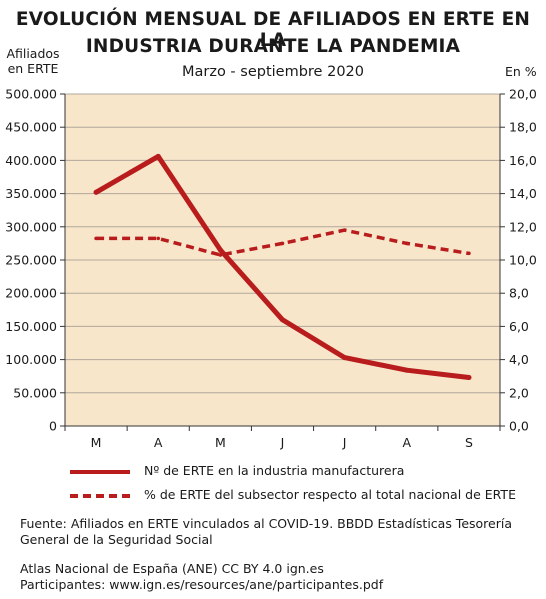  Describe the element at coordinates (272, 72) in the screenshot. I see `chart-subtitle: Marzo - septiembre 2020` at that location.